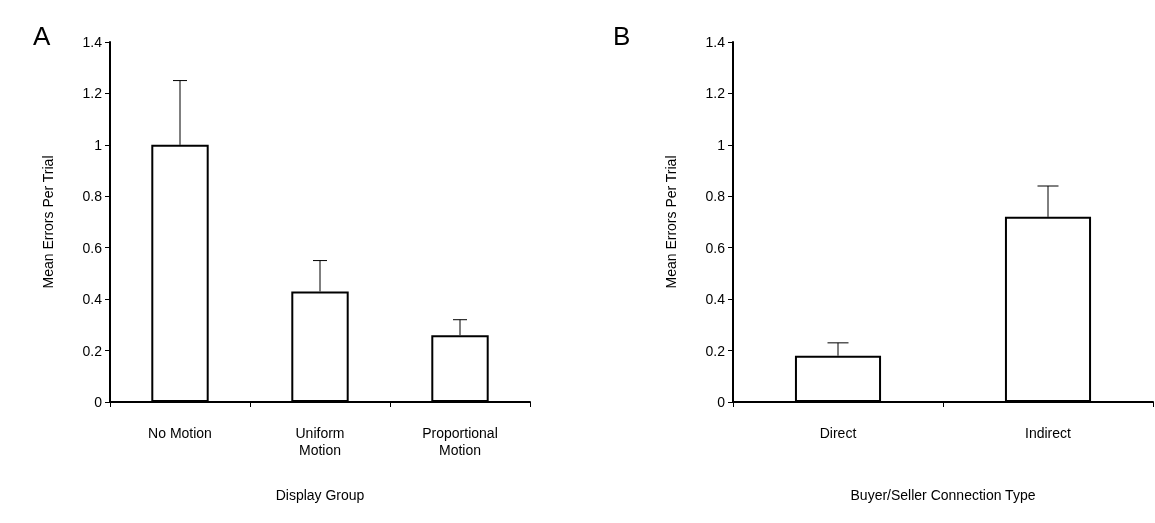  Describe the element at coordinates (320, 441) in the screenshot. I see `x-tick-label: Uniform Motion` at that location.